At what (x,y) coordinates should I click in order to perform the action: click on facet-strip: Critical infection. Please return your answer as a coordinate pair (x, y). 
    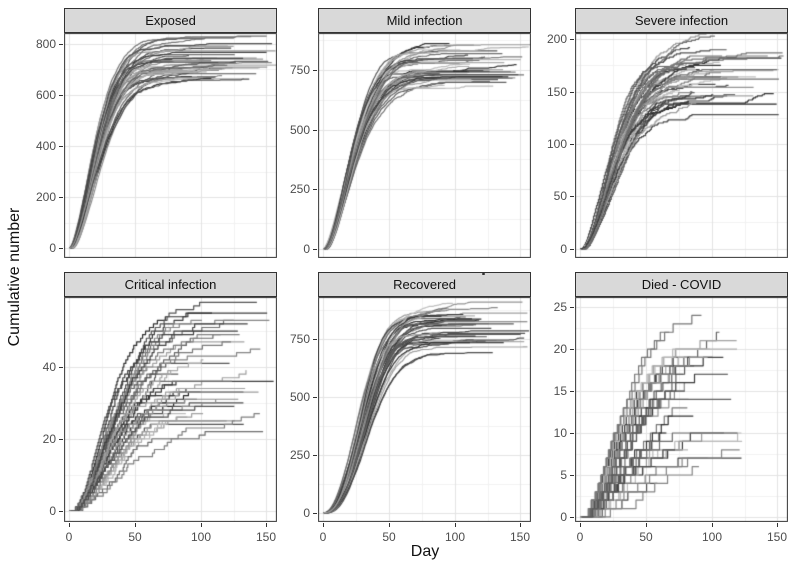
    Looking at the image, I should click on (170, 284).